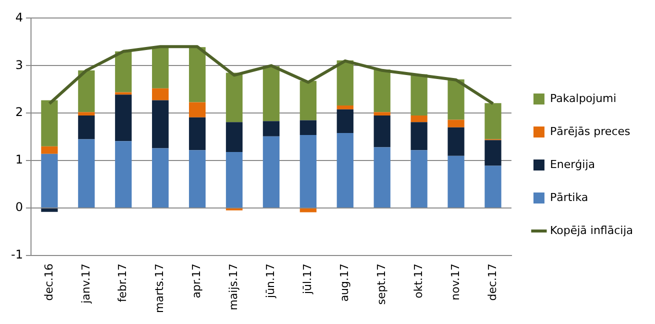 The width and height of the screenshot is (655, 324). I want to click on y-tick-label: 1, so click(19, 159).